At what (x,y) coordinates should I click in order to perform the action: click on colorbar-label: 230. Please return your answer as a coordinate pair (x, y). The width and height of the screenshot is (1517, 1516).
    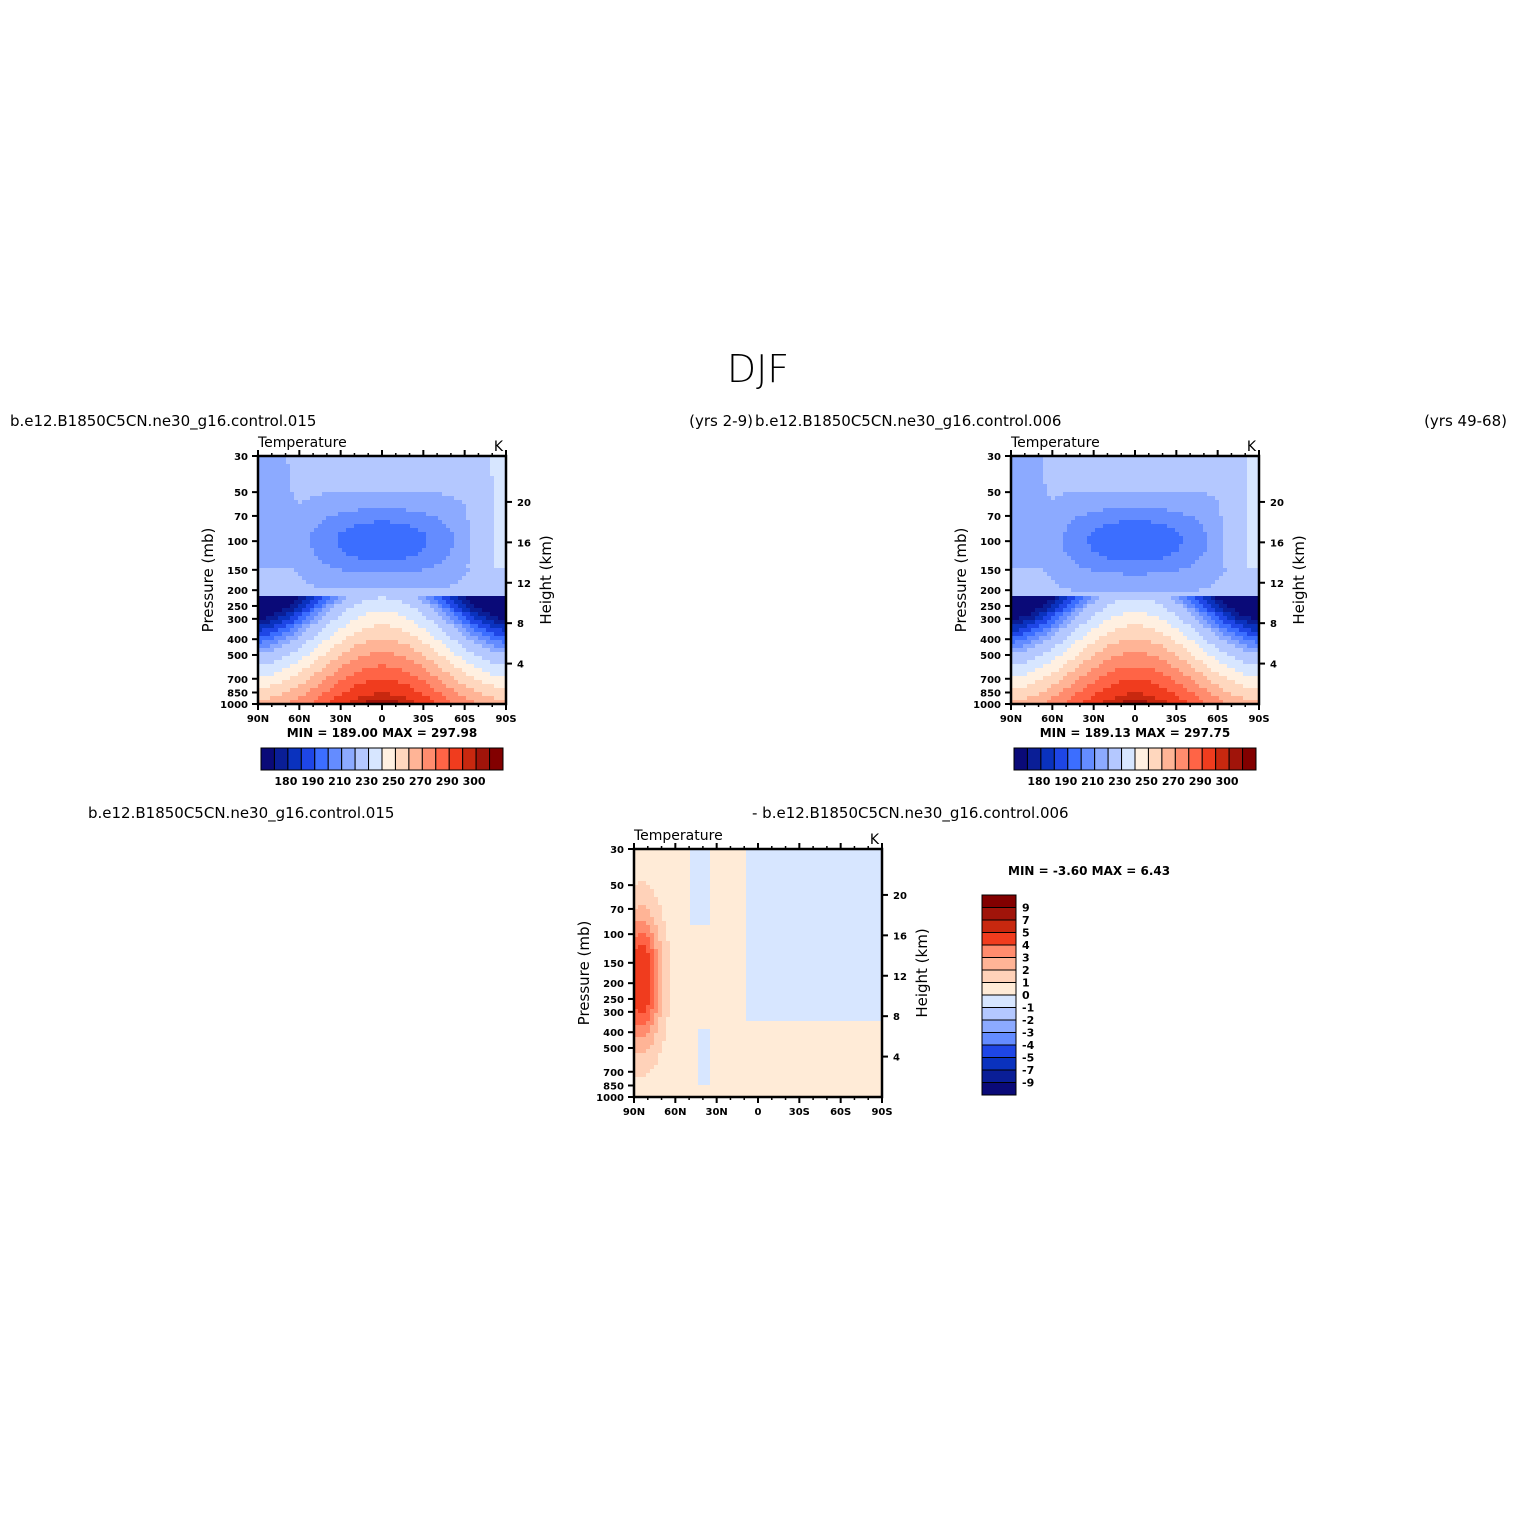
    Looking at the image, I should click on (366, 781).